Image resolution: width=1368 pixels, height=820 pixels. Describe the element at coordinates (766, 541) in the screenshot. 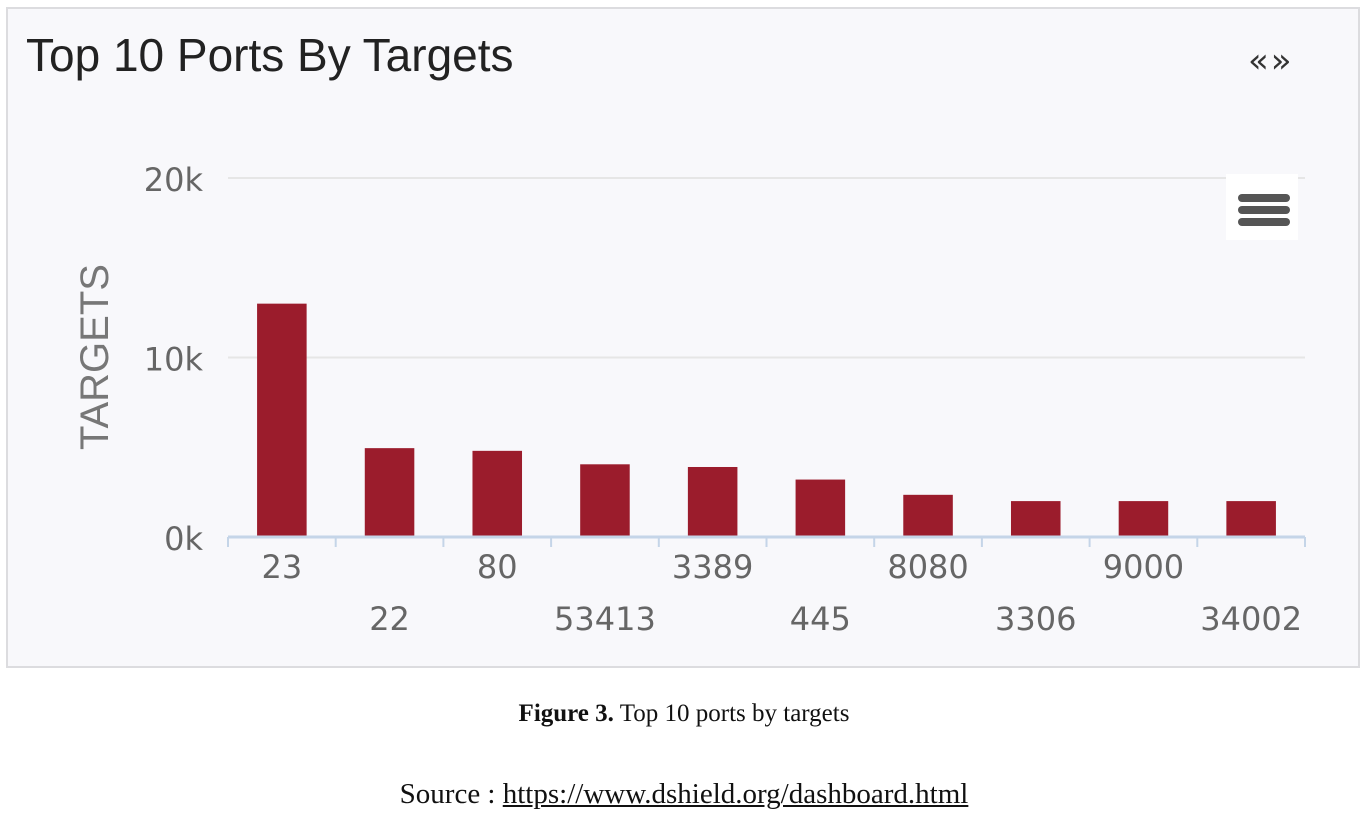

I see `x-axis` at that location.